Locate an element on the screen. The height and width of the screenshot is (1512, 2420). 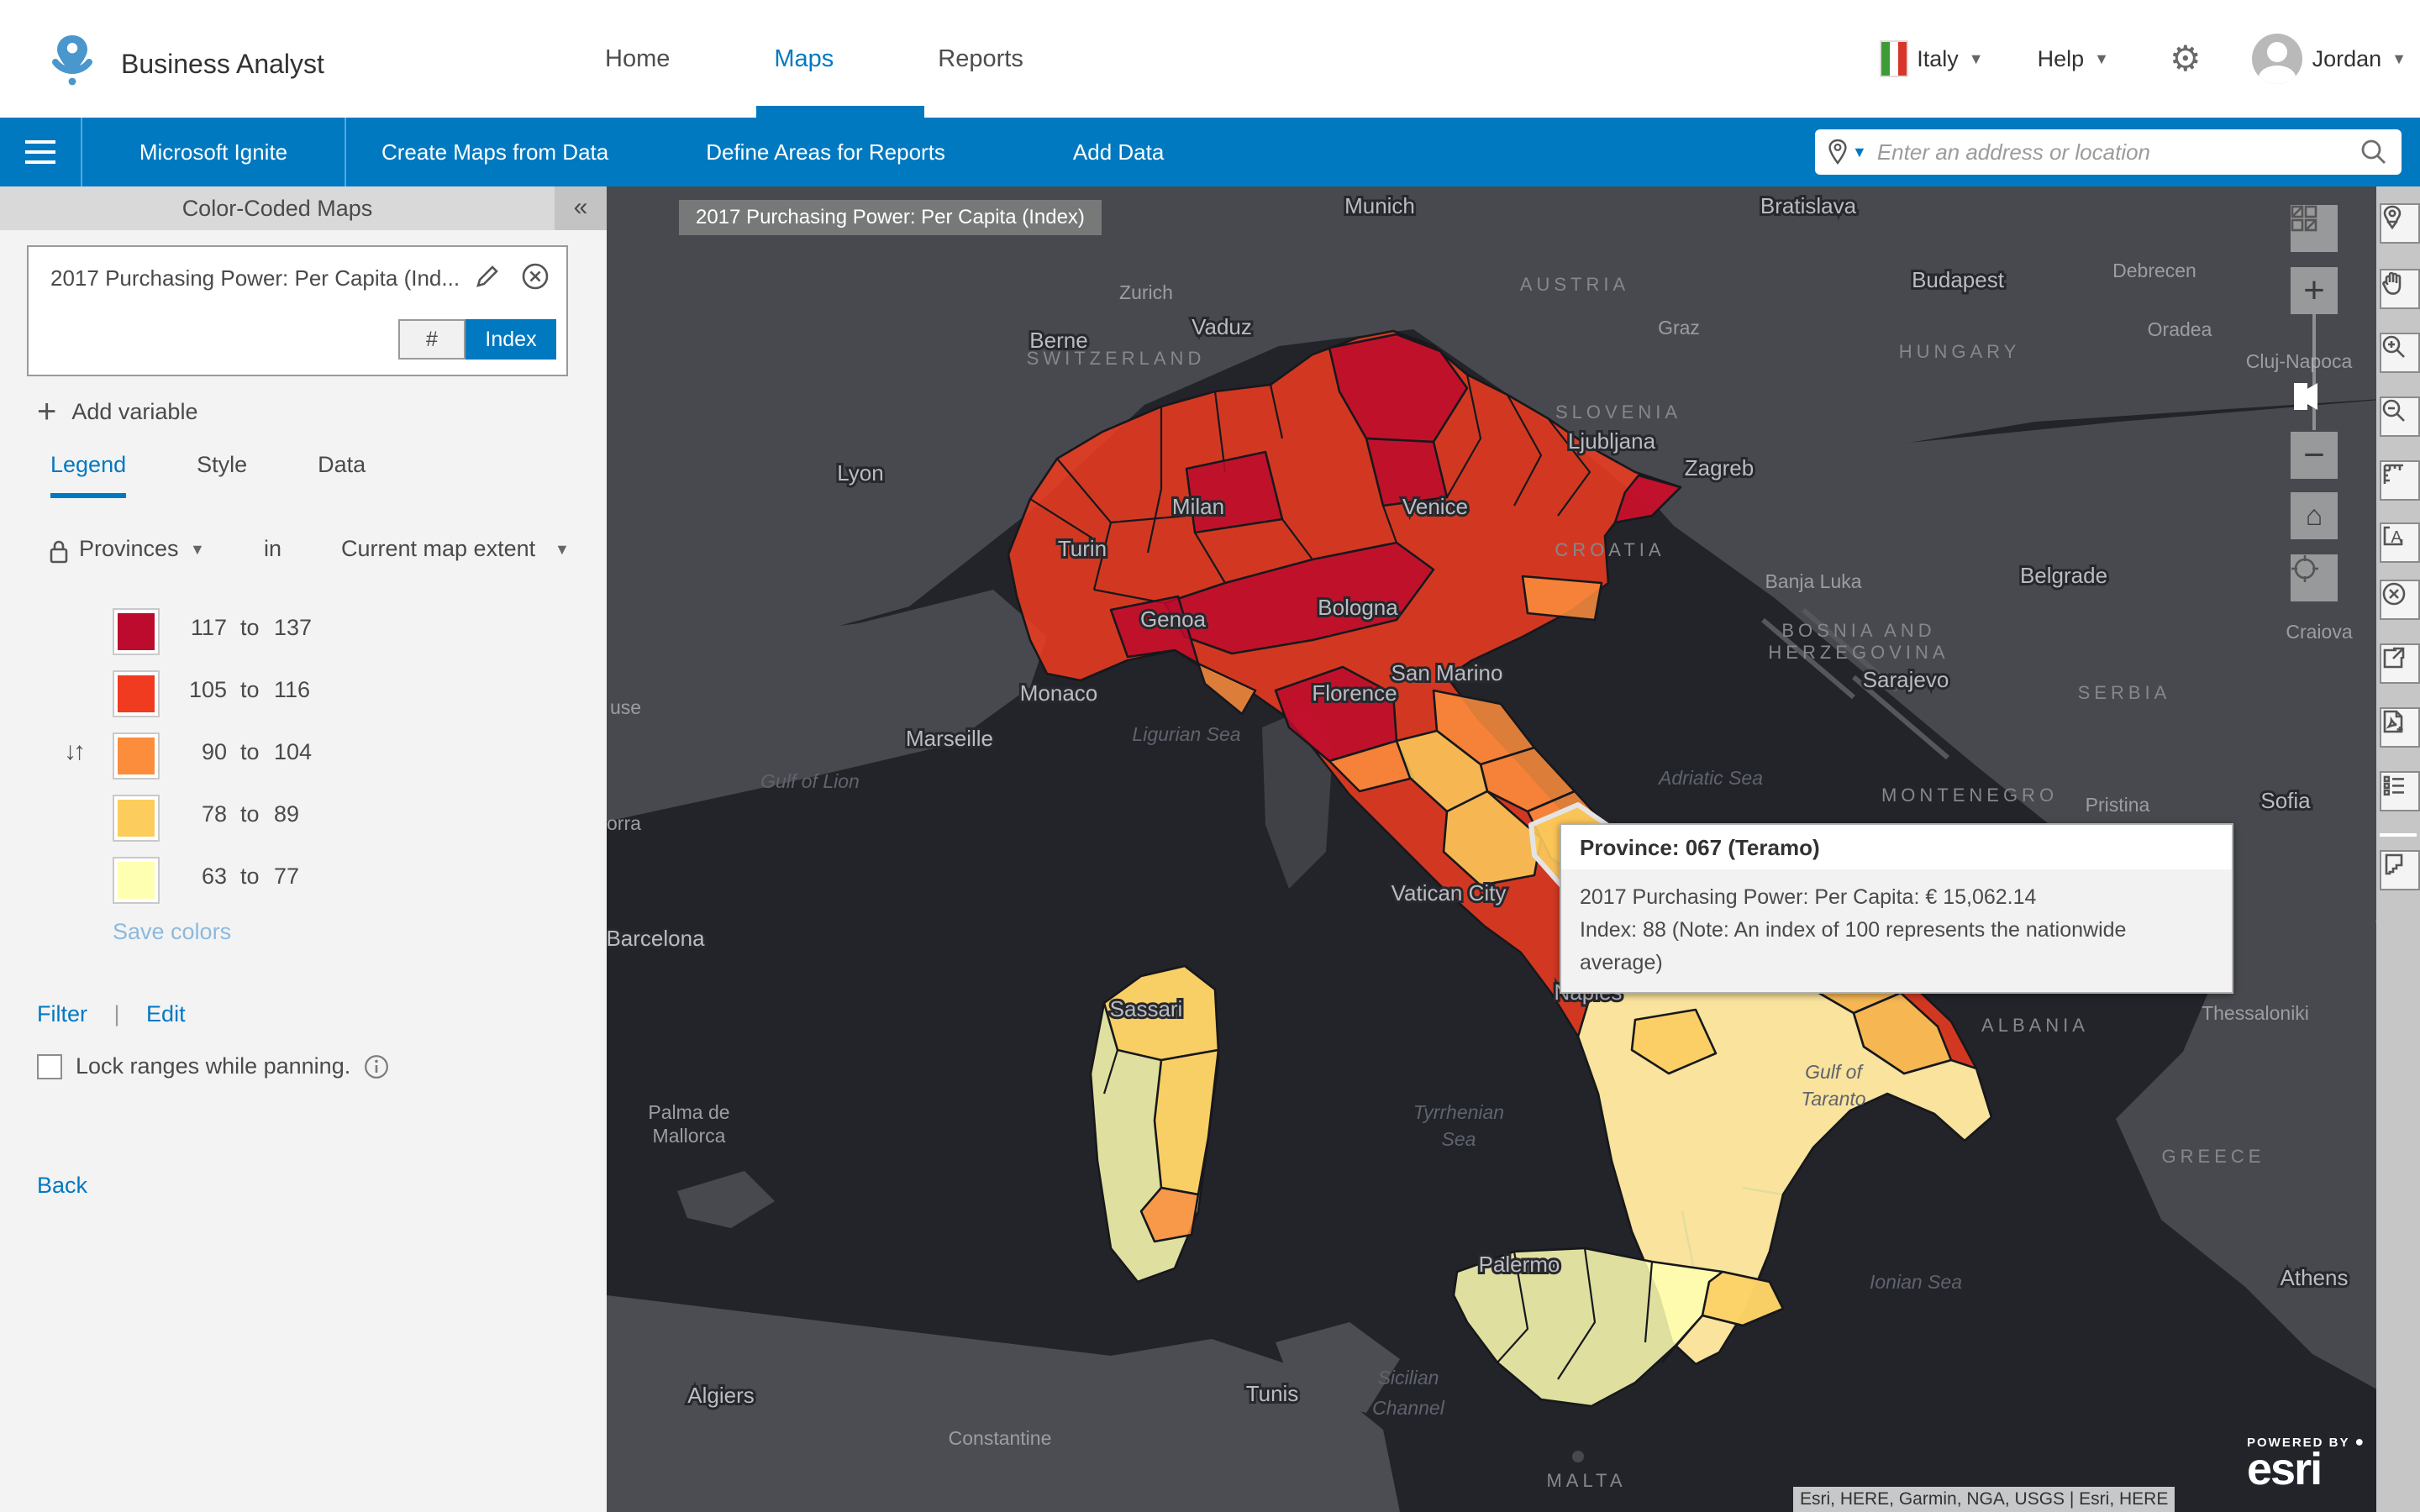
zoom-out-tool-button is located at coordinates (2400, 416).